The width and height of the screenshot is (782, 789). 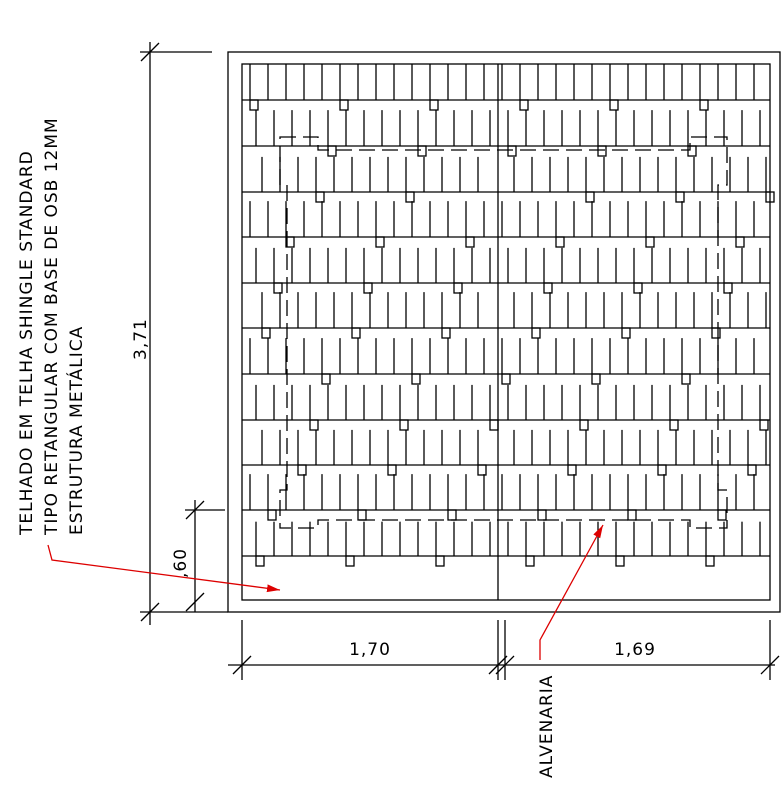 What do you see at coordinates (181, 563) in the screenshot?
I see `dim-overhang: ,60` at bounding box center [181, 563].